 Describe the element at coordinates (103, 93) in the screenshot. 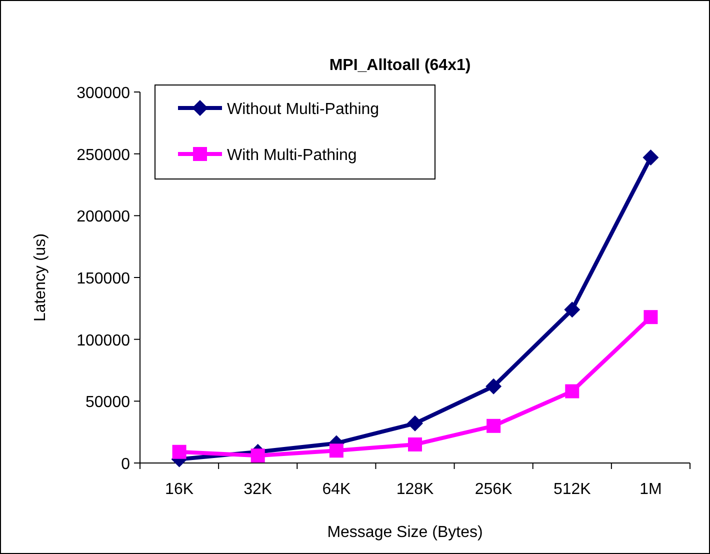

I see `y-tick-label: 300000` at that location.